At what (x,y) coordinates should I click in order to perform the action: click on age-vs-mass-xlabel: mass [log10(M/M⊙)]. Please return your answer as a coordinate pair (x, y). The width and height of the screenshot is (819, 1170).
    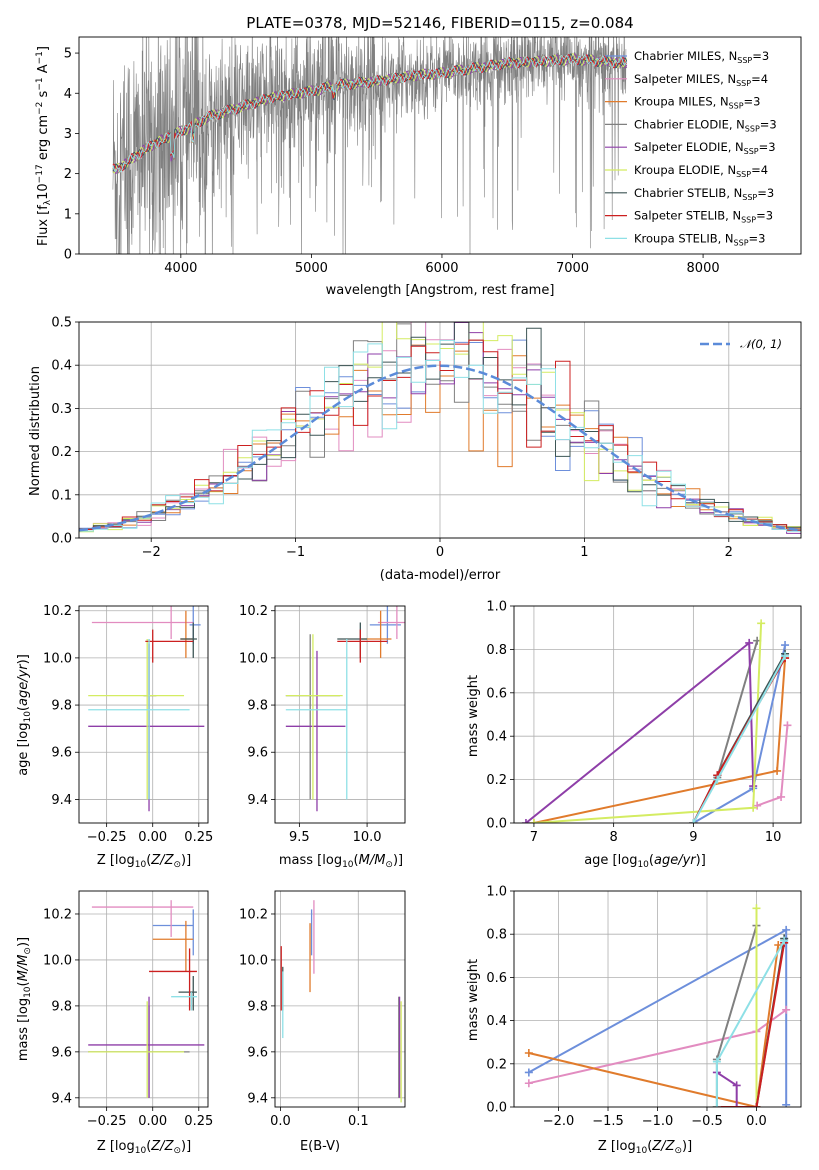
    Looking at the image, I should click on (341, 861).